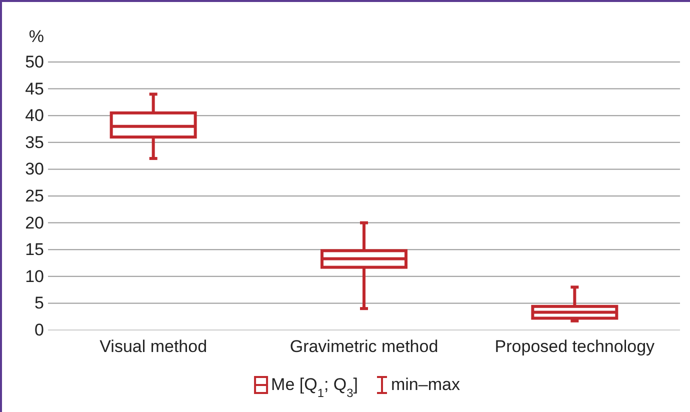  I want to click on y-tick-label: 35, so click(34, 142).